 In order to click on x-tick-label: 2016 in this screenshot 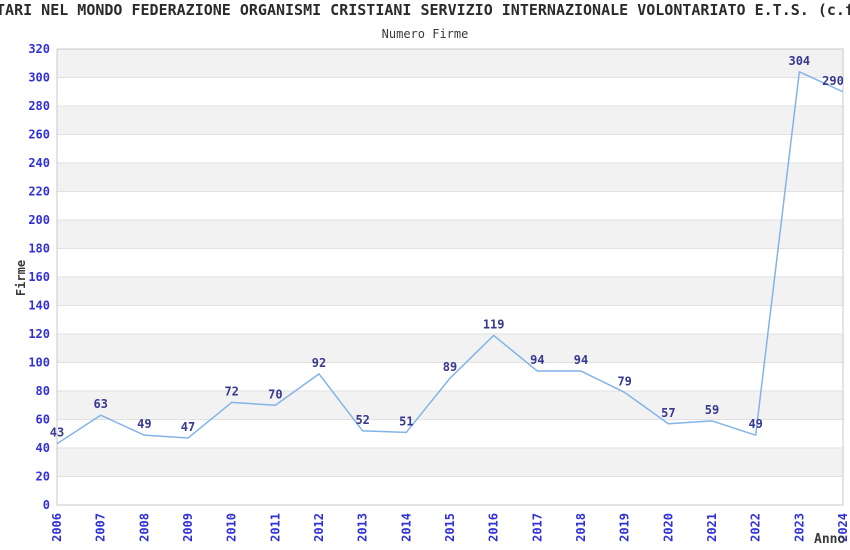, I will do `click(494, 527)`.